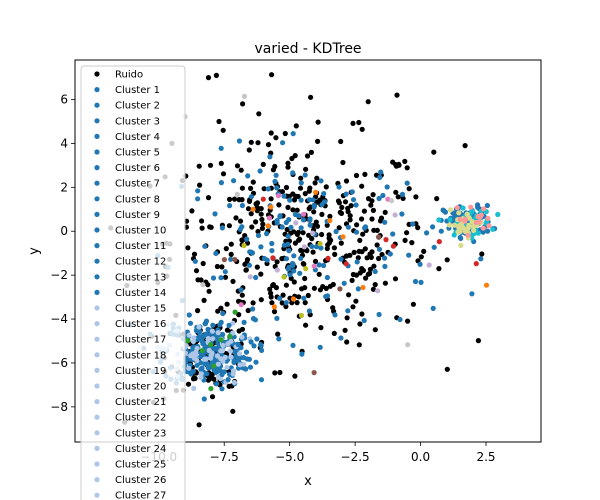 This screenshot has width=600, height=500. What do you see at coordinates (62, 253) in the screenshot?
I see `y-axis-ticks: −8 −6 −4 −2 0 2 4 6` at bounding box center [62, 253].